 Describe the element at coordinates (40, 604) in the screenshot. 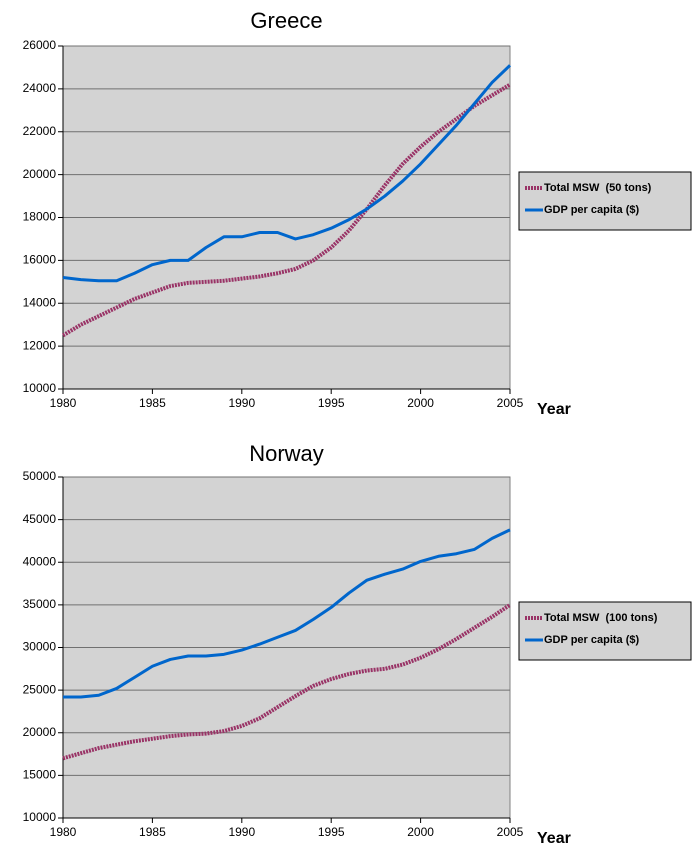

I see `y-tick-label: 35000` at that location.